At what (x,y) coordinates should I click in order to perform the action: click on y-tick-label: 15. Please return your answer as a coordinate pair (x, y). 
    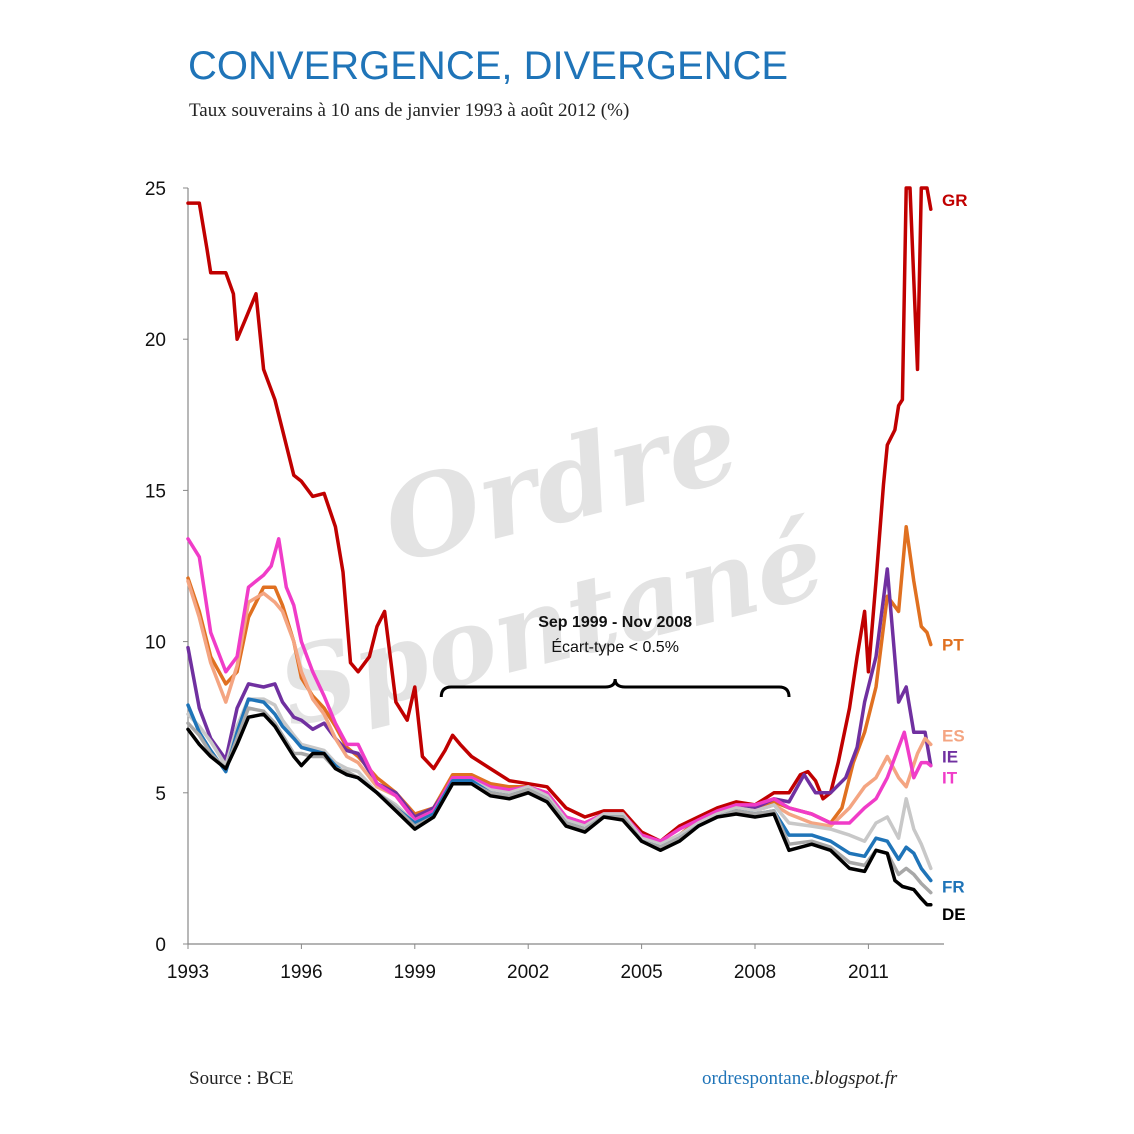
    Looking at the image, I should click on (155, 491).